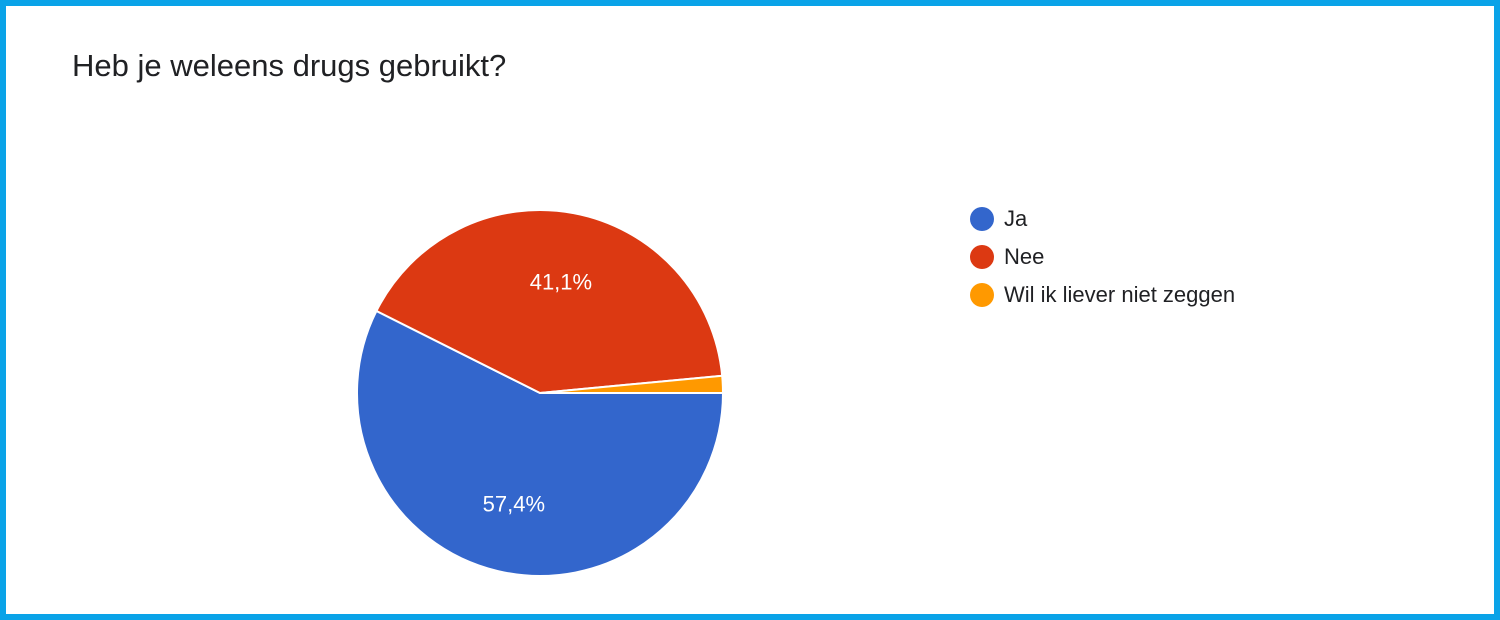 This screenshot has height=620, width=1500. Describe the element at coordinates (1016, 218) in the screenshot. I see `legend-label: Ja` at that location.